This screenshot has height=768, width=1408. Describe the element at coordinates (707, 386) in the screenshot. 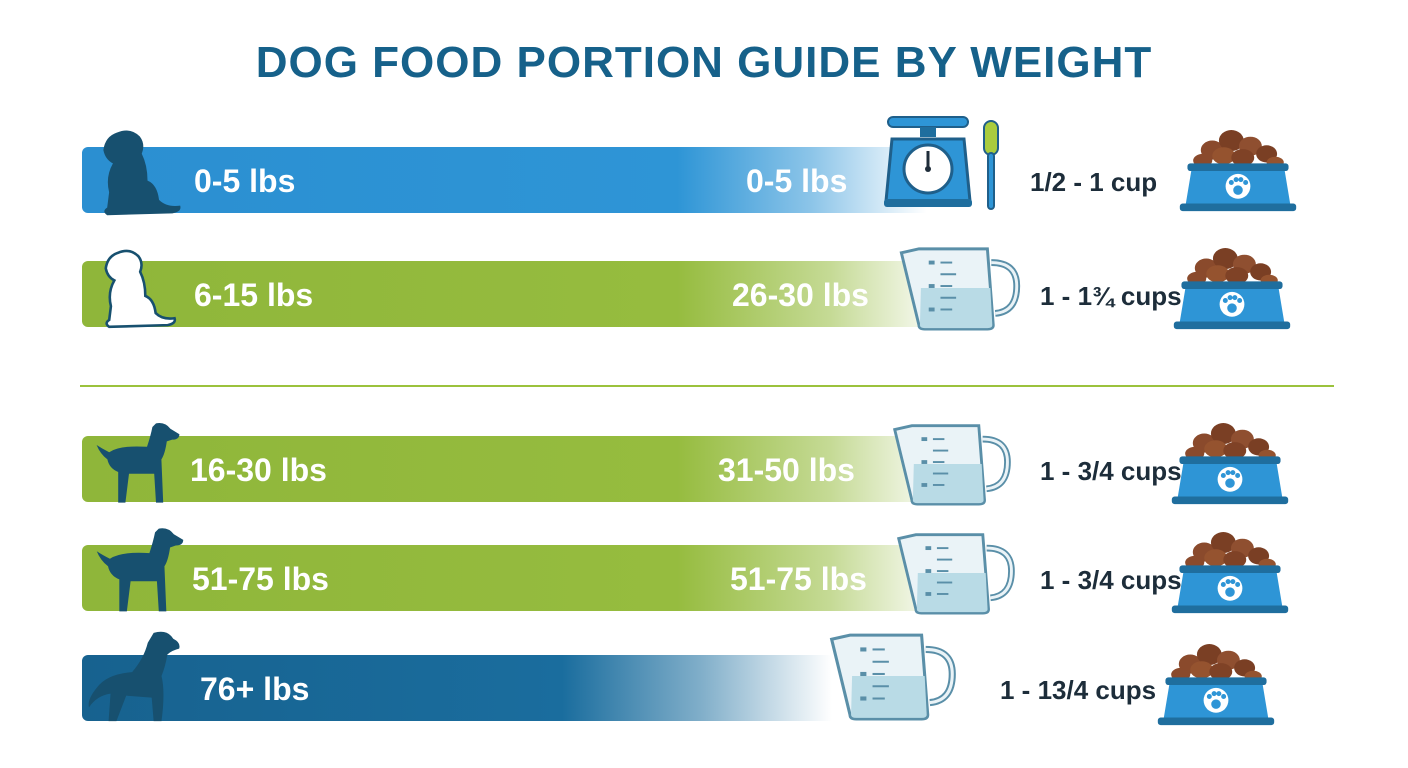

I see `section-divider` at that location.